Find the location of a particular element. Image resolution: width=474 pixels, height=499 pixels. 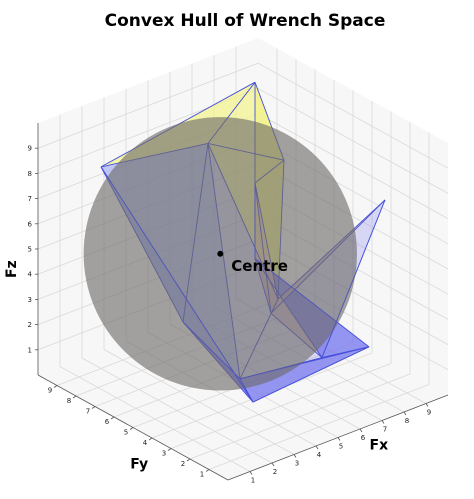

x-tick-label: 9 is located at coordinates (429, 413).